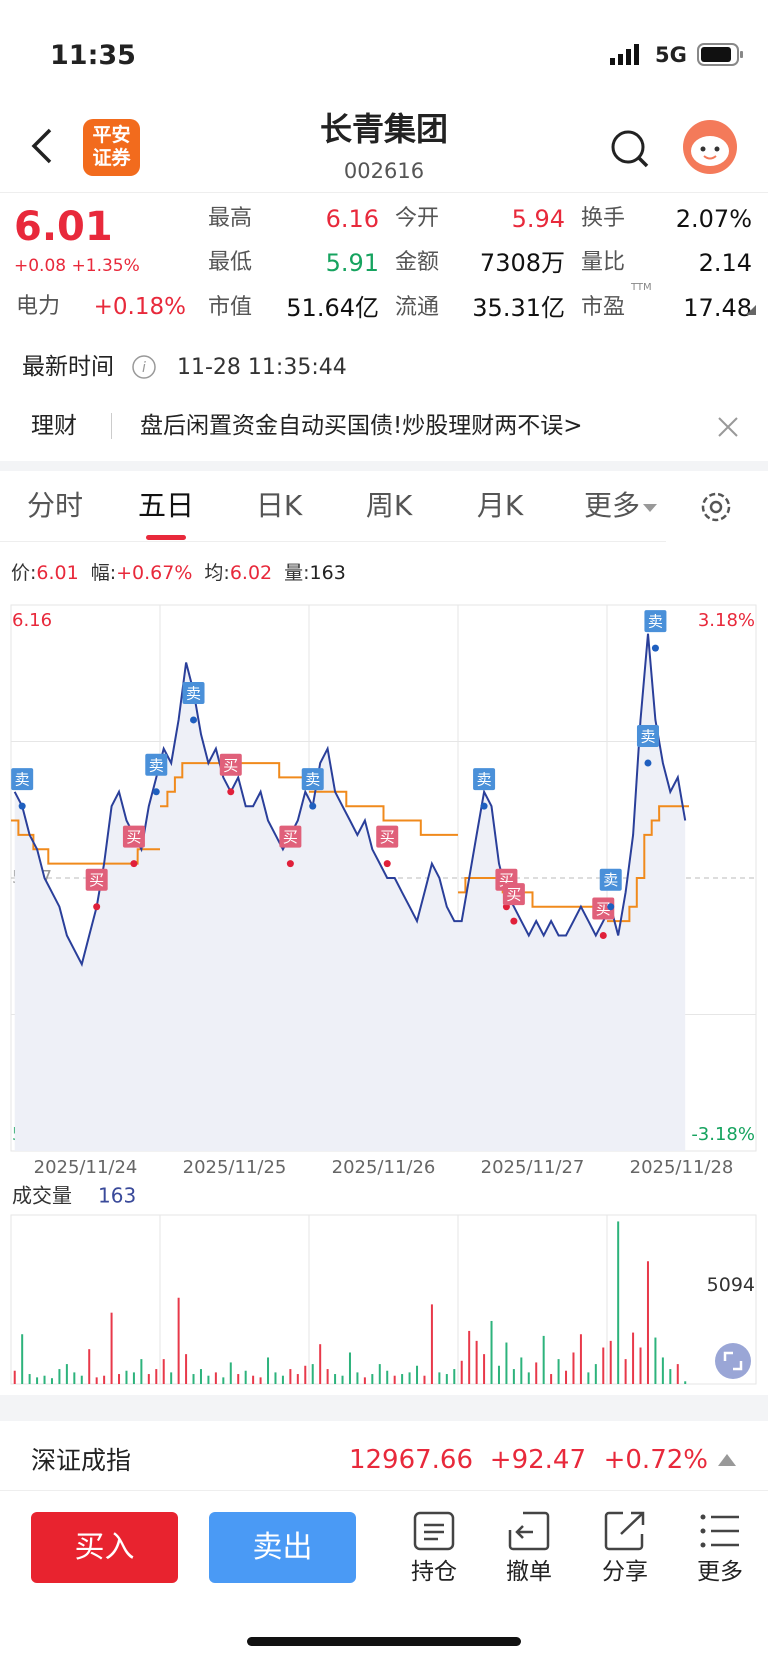 The width and height of the screenshot is (768, 1663). Describe the element at coordinates (434, 1572) in the screenshot. I see `tool-label: 持仓` at that location.